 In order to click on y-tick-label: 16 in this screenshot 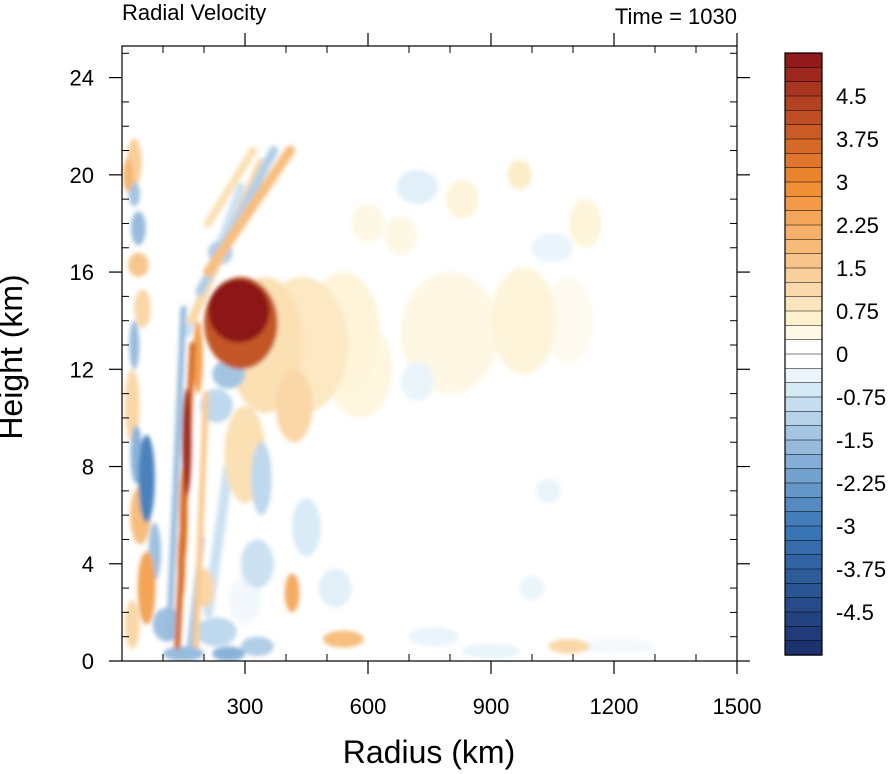, I will do `click(82, 272)`.